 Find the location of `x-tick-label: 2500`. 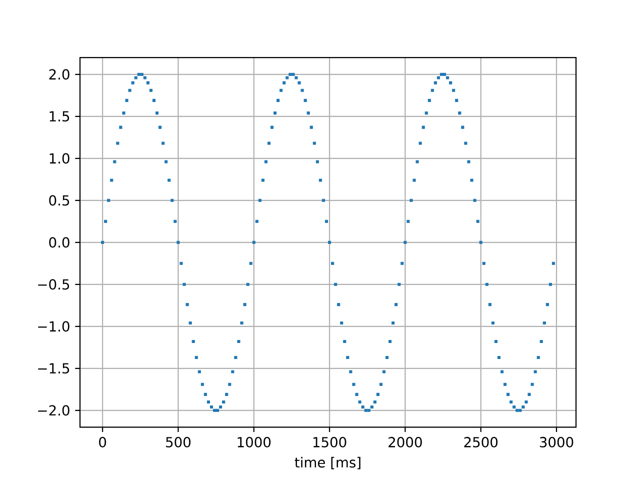

x-tick-label: 2500 is located at coordinates (481, 442).